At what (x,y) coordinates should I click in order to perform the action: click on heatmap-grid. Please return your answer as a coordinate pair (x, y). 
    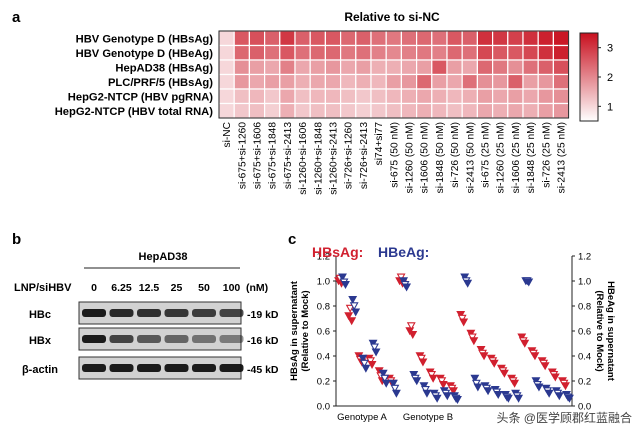
    Looking at the image, I should click on (394, 74).